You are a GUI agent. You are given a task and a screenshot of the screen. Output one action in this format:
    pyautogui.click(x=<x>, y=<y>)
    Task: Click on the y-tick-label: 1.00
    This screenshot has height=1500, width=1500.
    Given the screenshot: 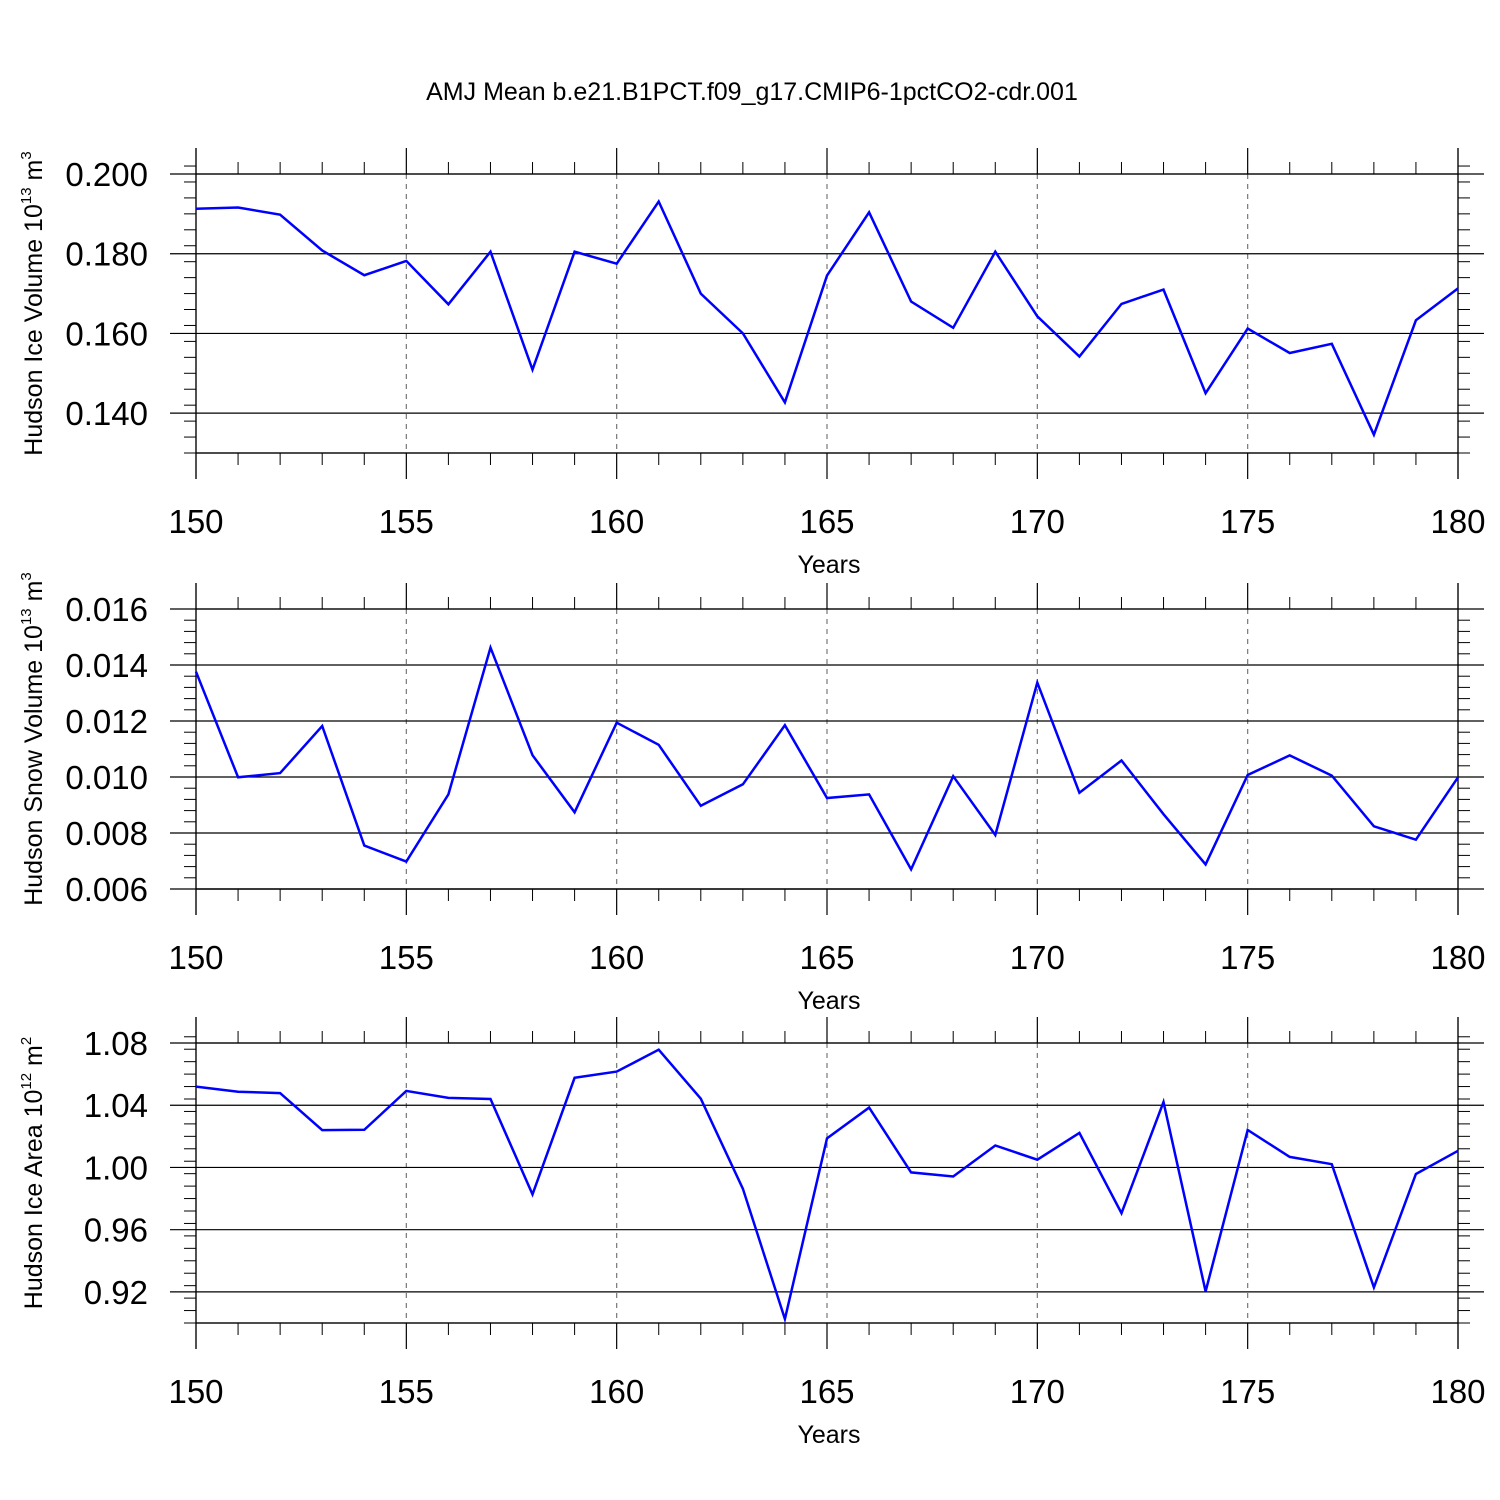 What is the action you would take?
    pyautogui.click(x=116, y=1167)
    